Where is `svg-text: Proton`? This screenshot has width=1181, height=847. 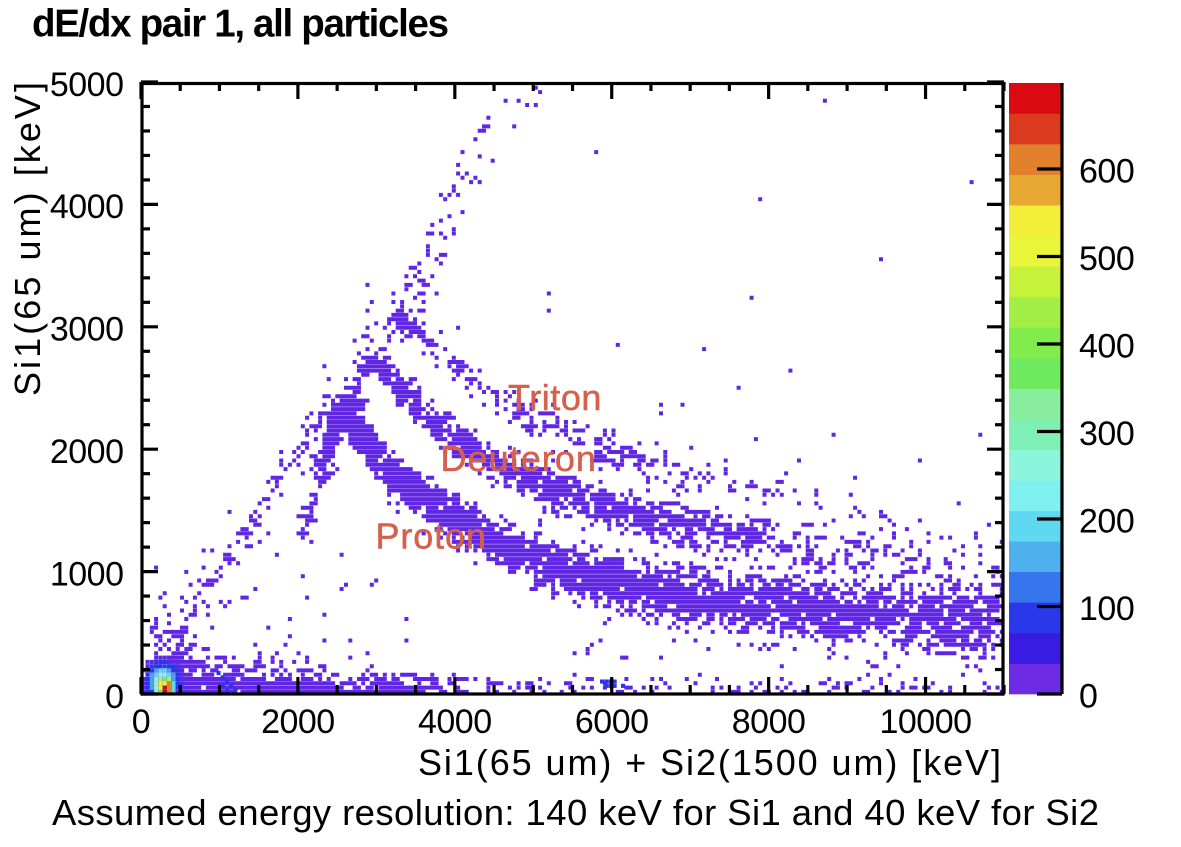 svg-text: Proton is located at coordinates (431, 536).